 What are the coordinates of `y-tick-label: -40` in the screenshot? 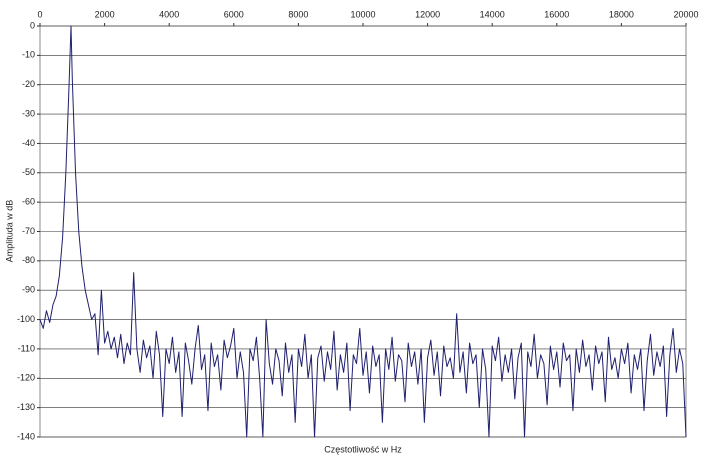 It's located at (28, 143).